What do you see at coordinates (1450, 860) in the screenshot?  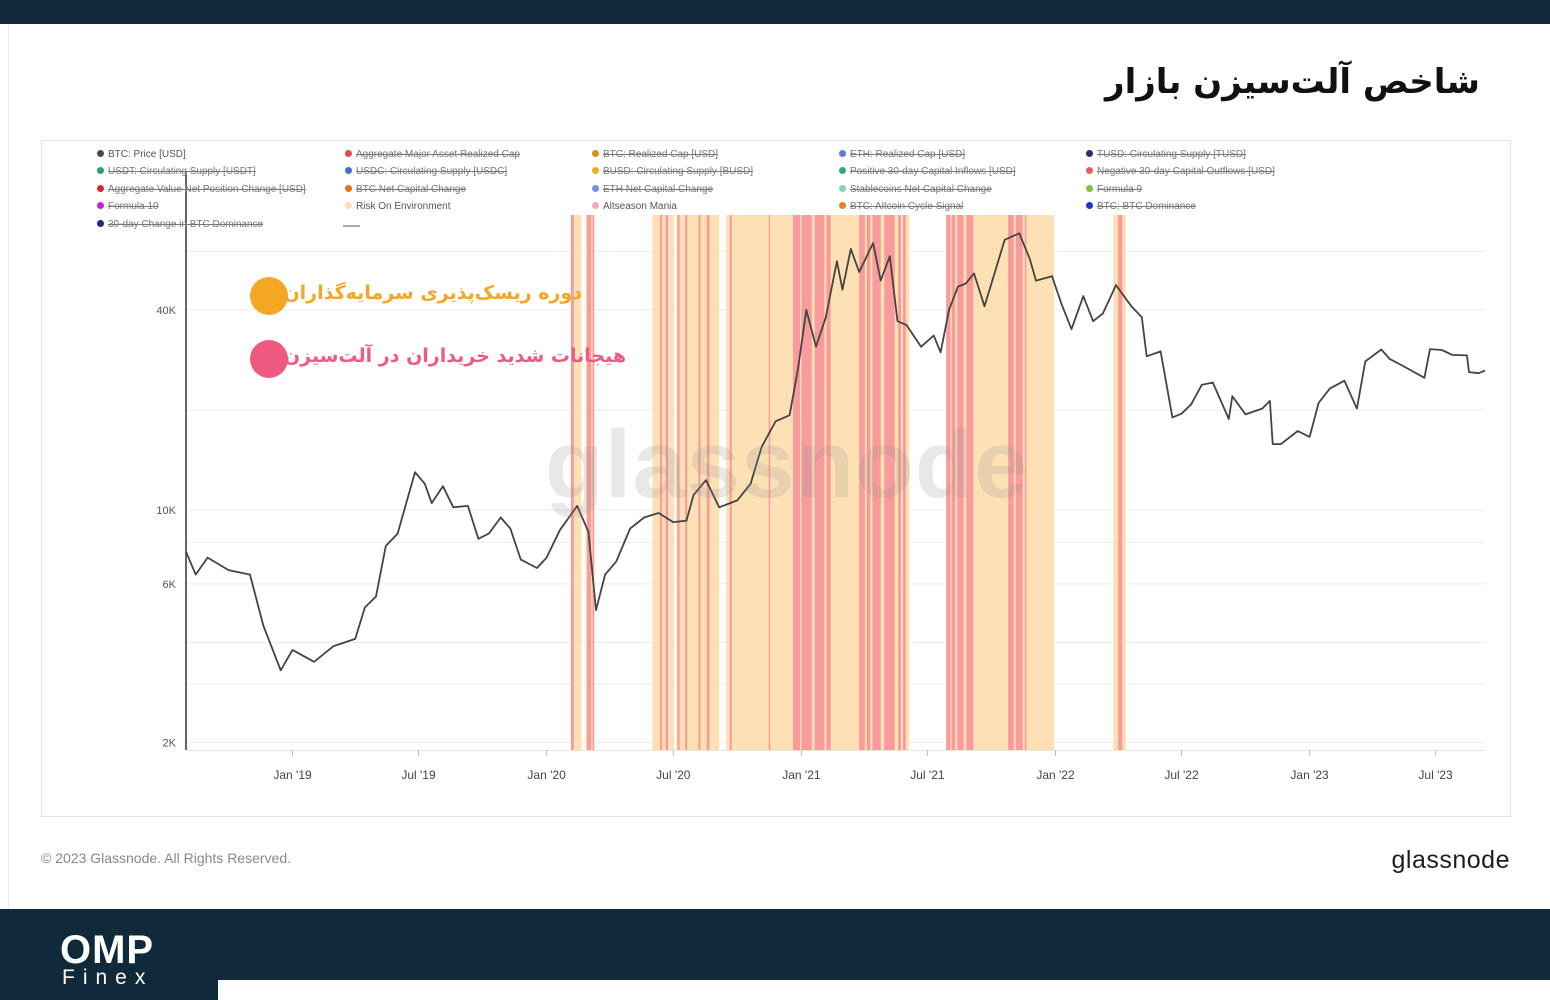 I see `glassnode-logo: glassnode` at bounding box center [1450, 860].